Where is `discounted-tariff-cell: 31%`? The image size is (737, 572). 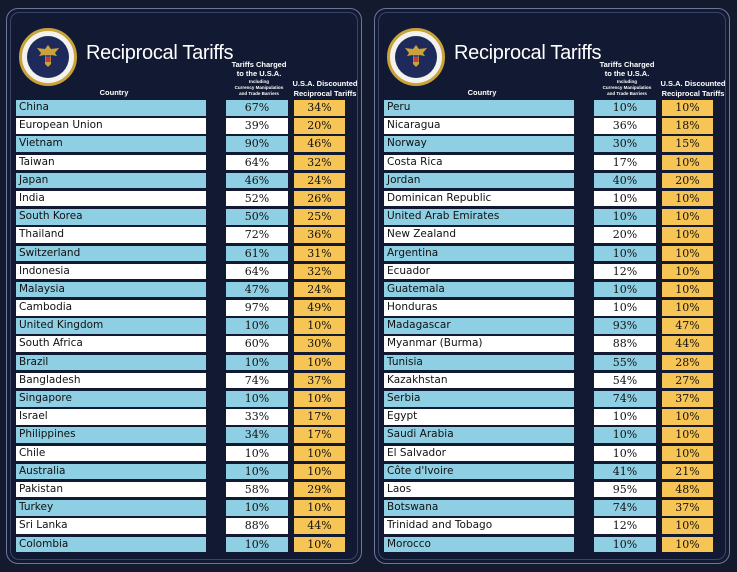 discounted-tariff-cell: 31% is located at coordinates (319, 253).